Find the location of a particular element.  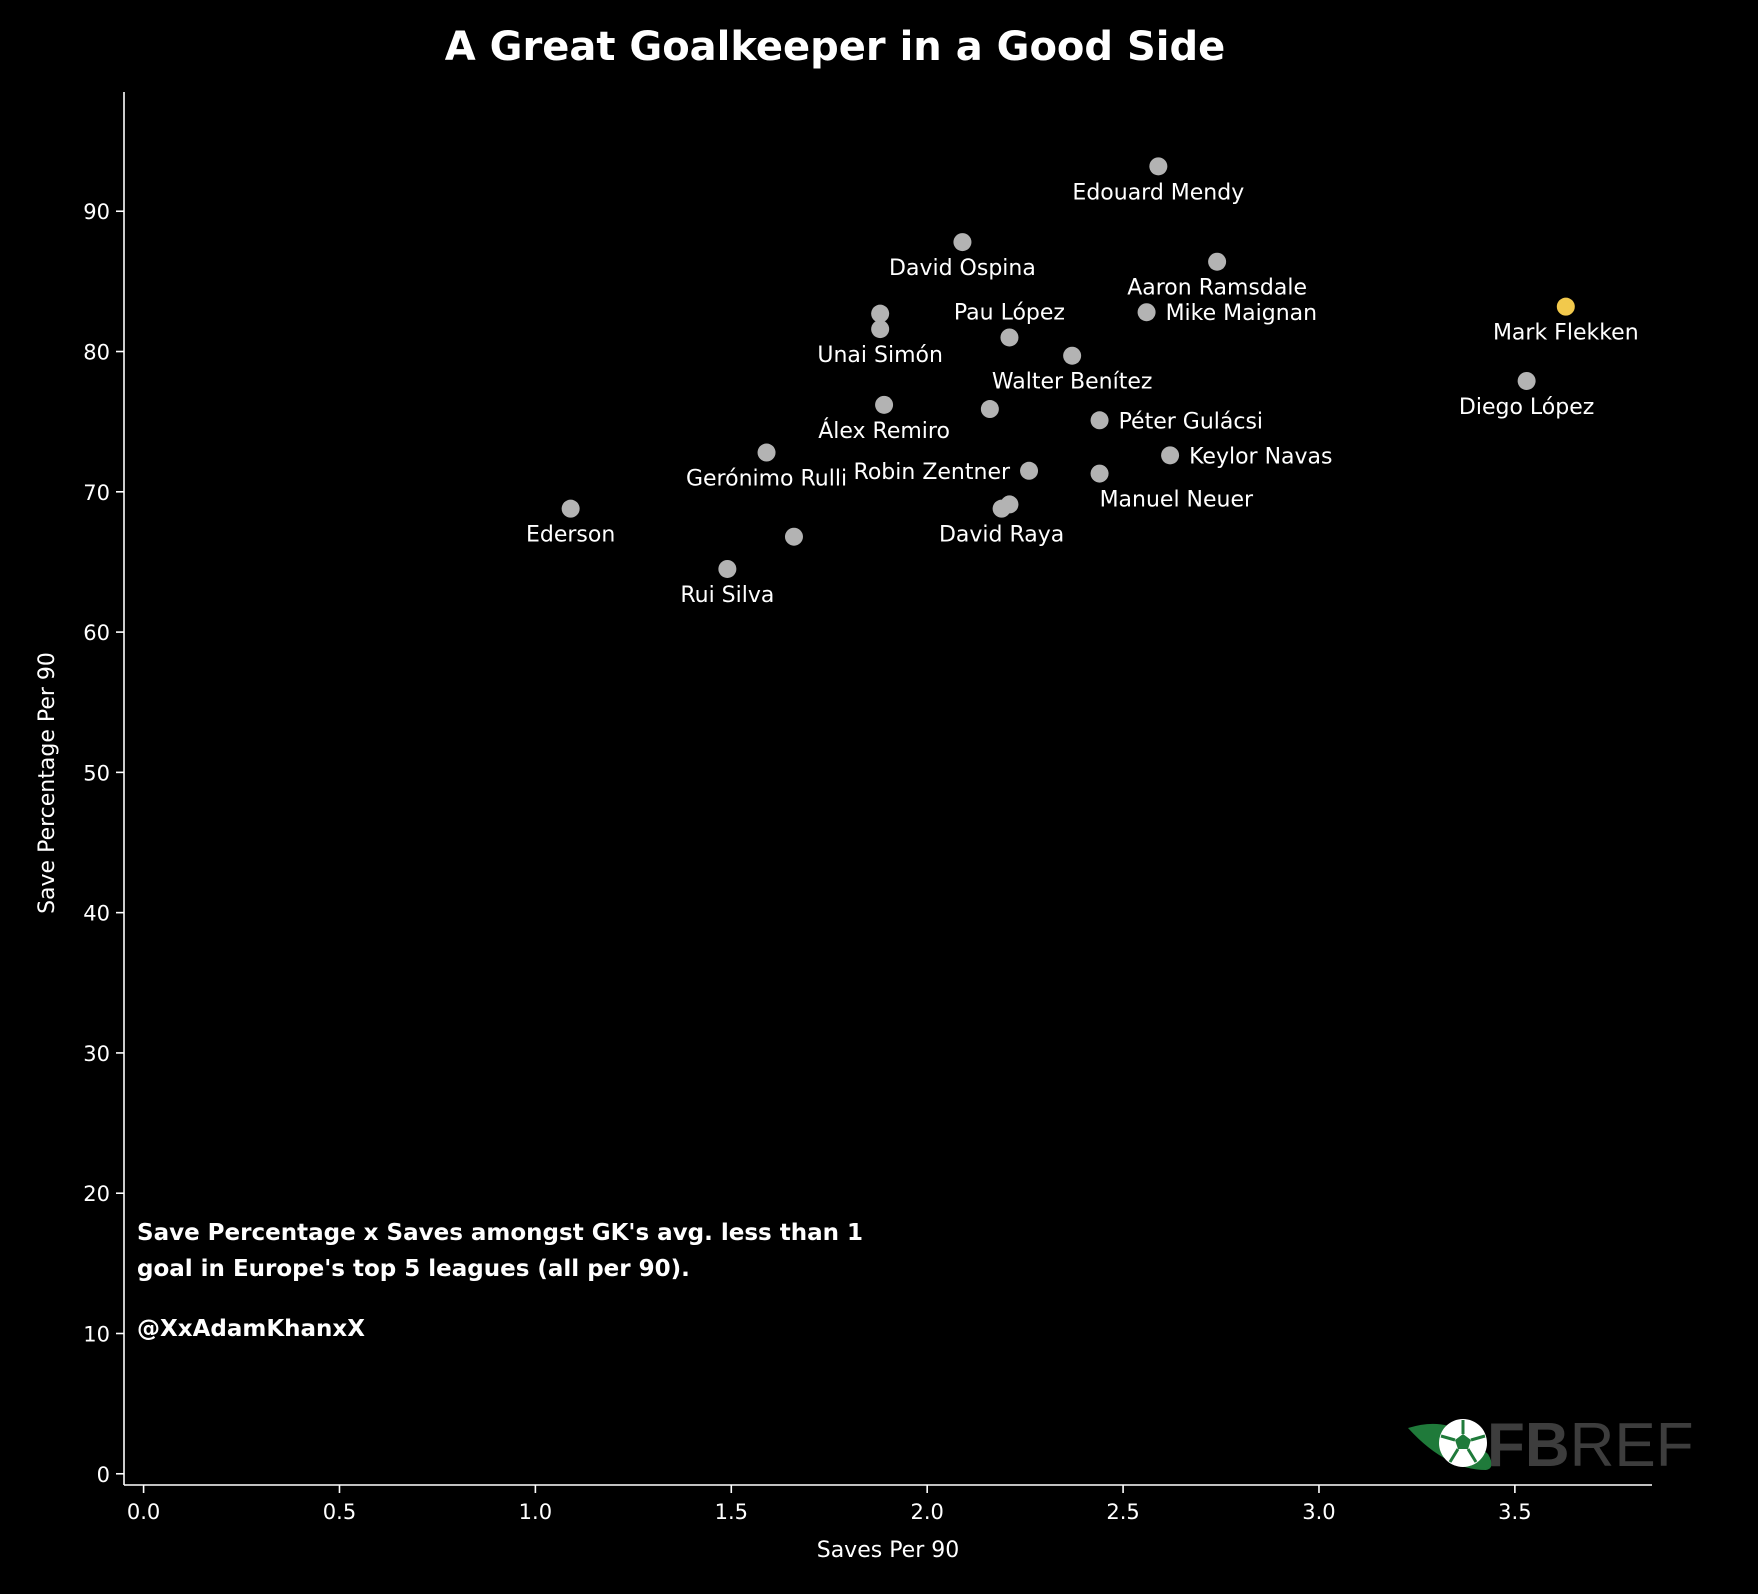

logo-text: FBREF is located at coordinates (1590, 1445).